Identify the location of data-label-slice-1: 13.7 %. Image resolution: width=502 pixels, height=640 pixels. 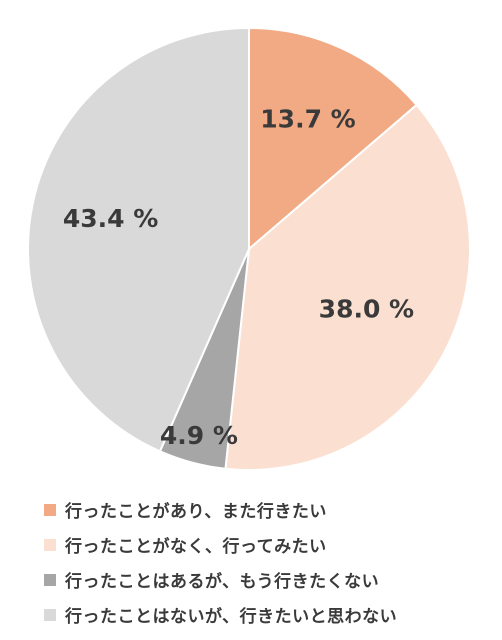
(307, 119).